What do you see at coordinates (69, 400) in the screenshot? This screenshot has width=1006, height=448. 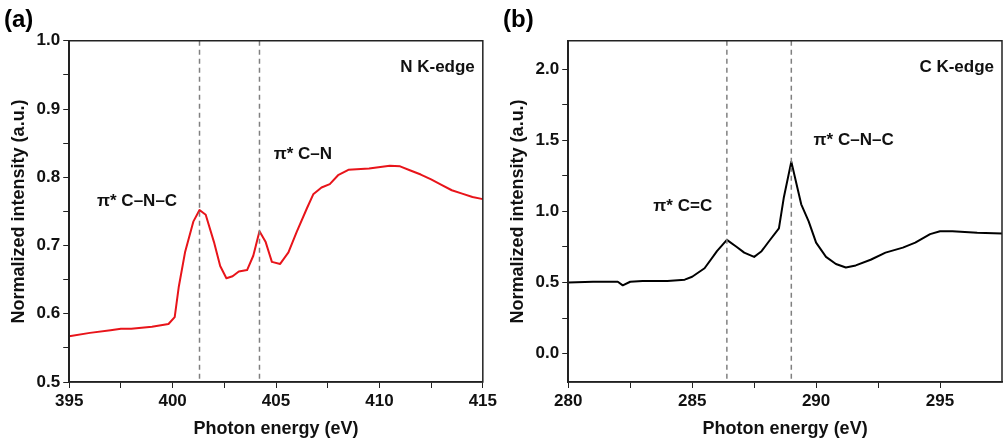 I see `x-tick-label: 395` at bounding box center [69, 400].